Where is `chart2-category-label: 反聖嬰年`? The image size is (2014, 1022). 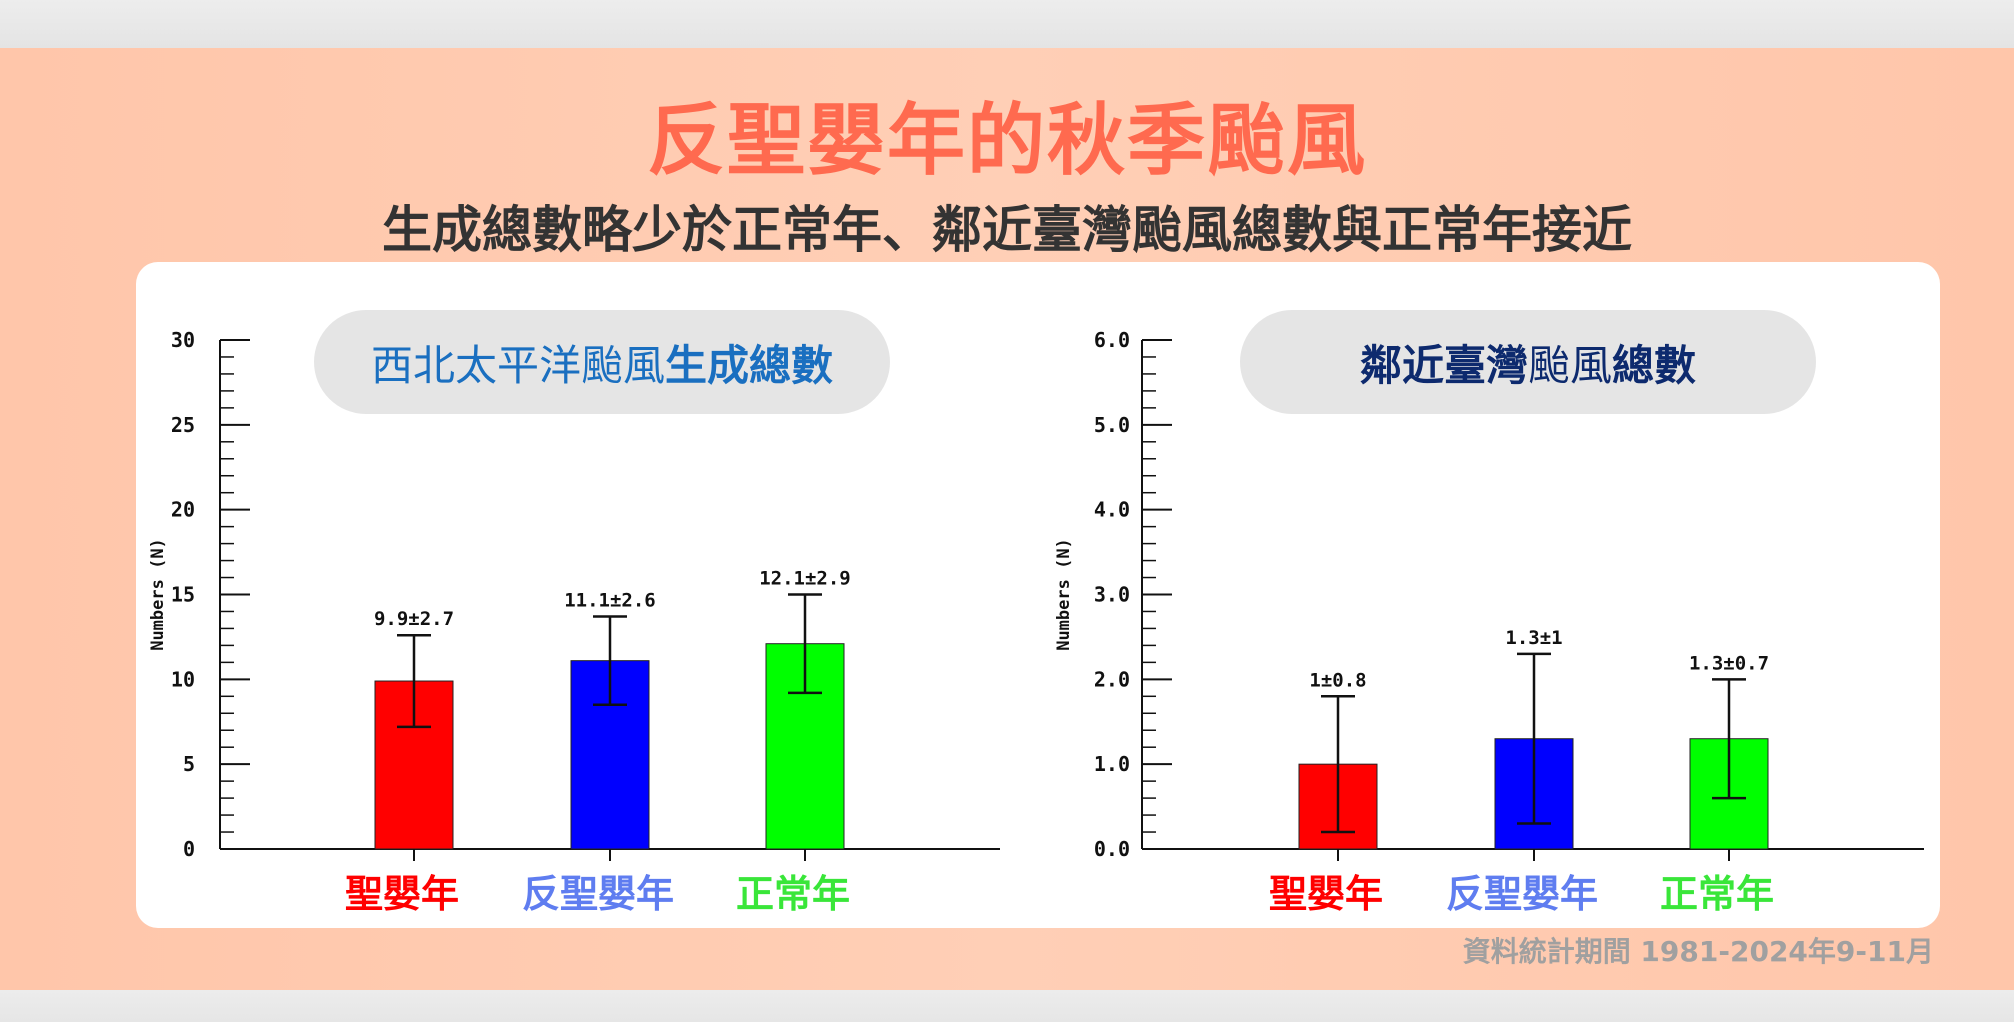
chart2-category-label: 反聖嬰年 is located at coordinates (1522, 894).